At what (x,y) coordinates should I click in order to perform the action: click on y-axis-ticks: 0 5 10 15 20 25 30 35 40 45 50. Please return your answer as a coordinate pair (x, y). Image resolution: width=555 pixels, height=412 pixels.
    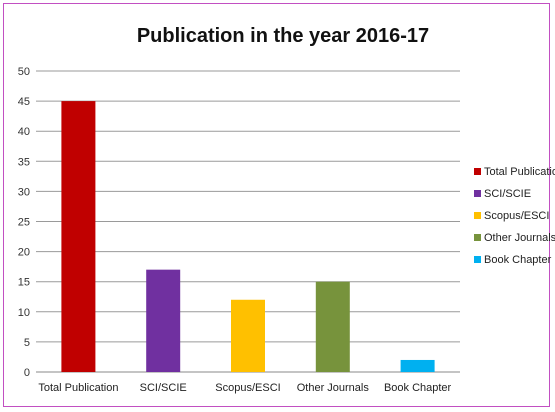
    Looking at the image, I should click on (24, 222).